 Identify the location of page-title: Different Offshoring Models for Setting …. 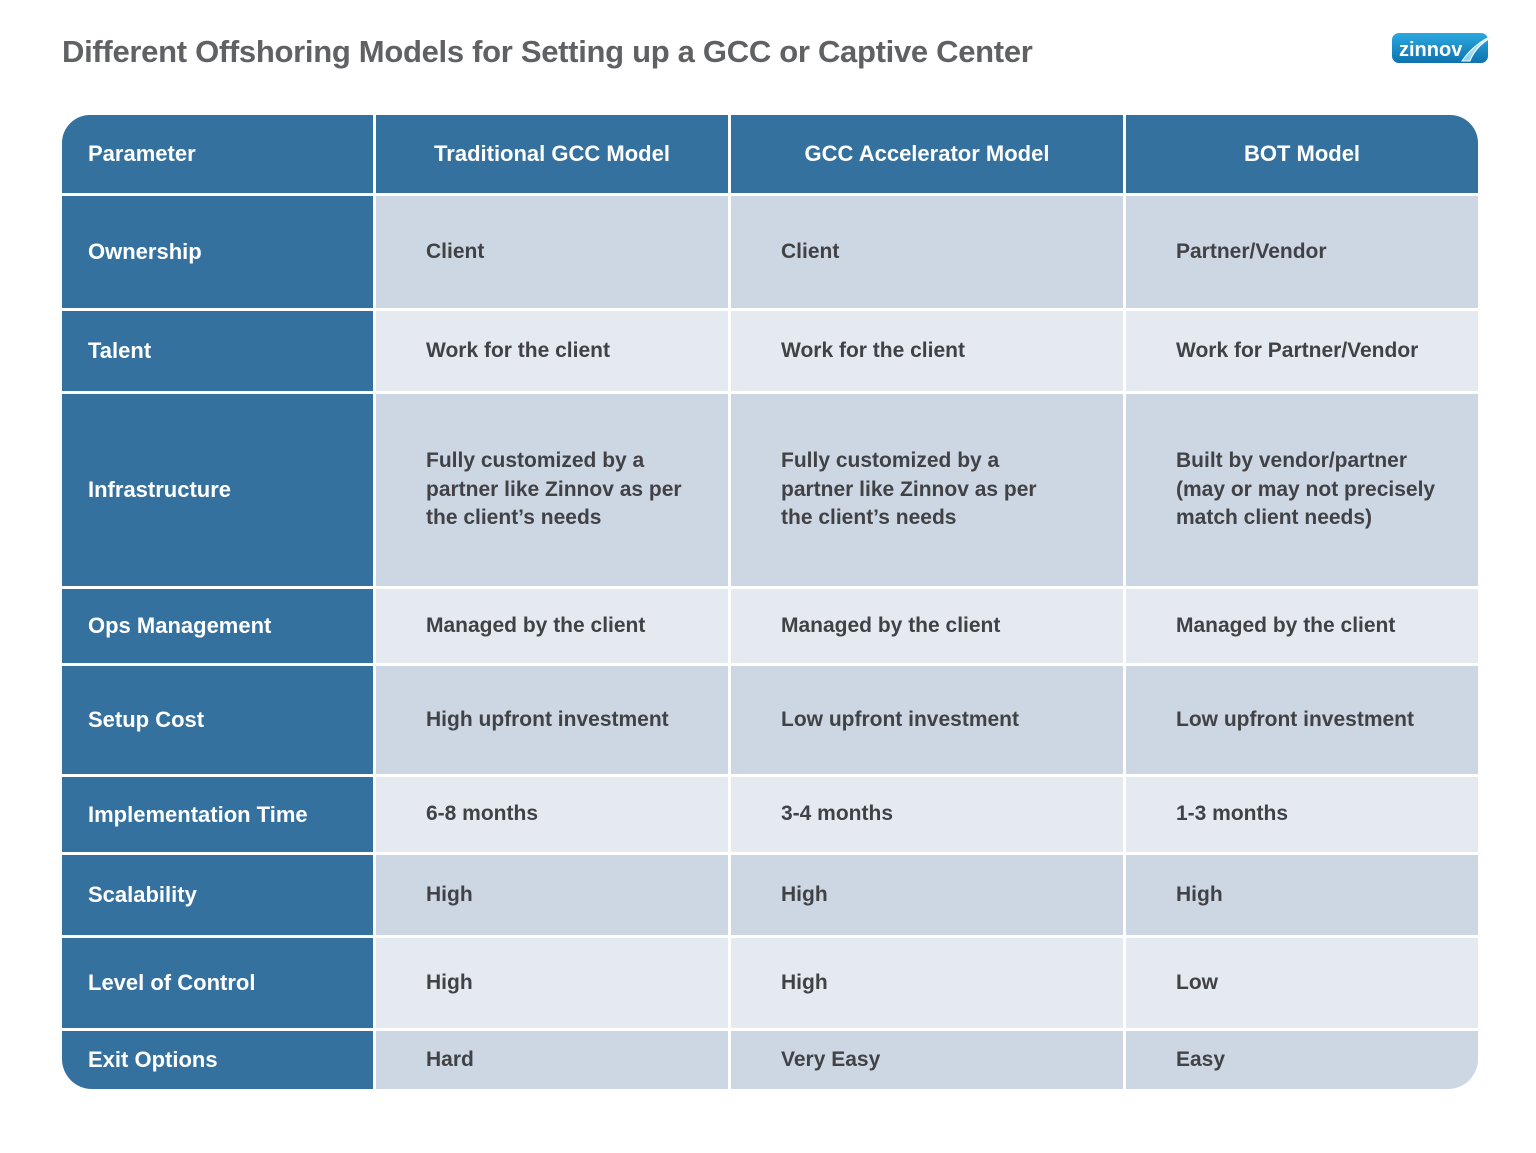
(547, 51).